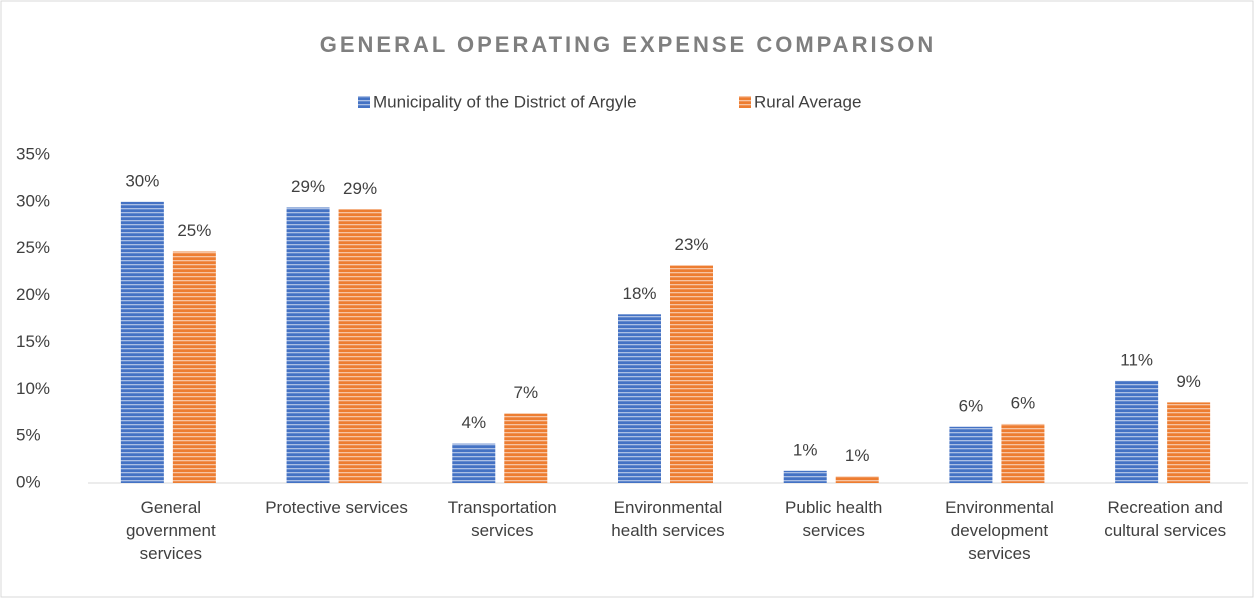 The height and width of the screenshot is (600, 1256). What do you see at coordinates (28, 435) in the screenshot?
I see `y-tick-label: 5%` at bounding box center [28, 435].